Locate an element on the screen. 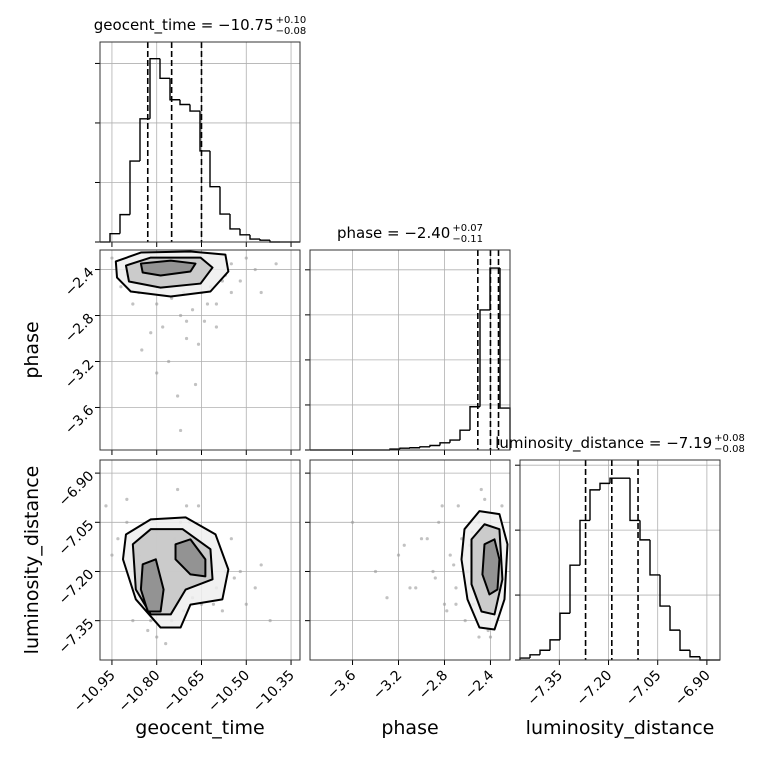 The image size is (760, 760). contour is located at coordinates (190, 558).